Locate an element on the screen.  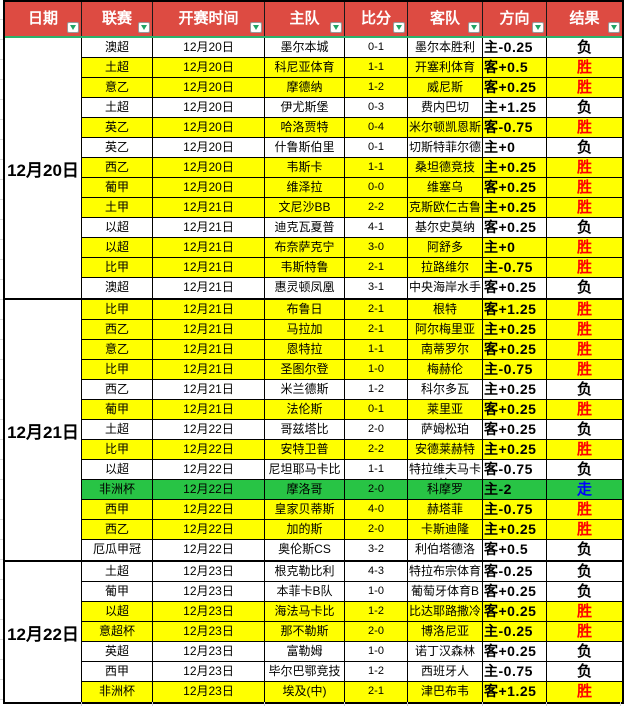
match-row: 意乙 12月20日 摩德纳 1-2 威尼斯 客+0.25 胜 is located at coordinates (352, 88).